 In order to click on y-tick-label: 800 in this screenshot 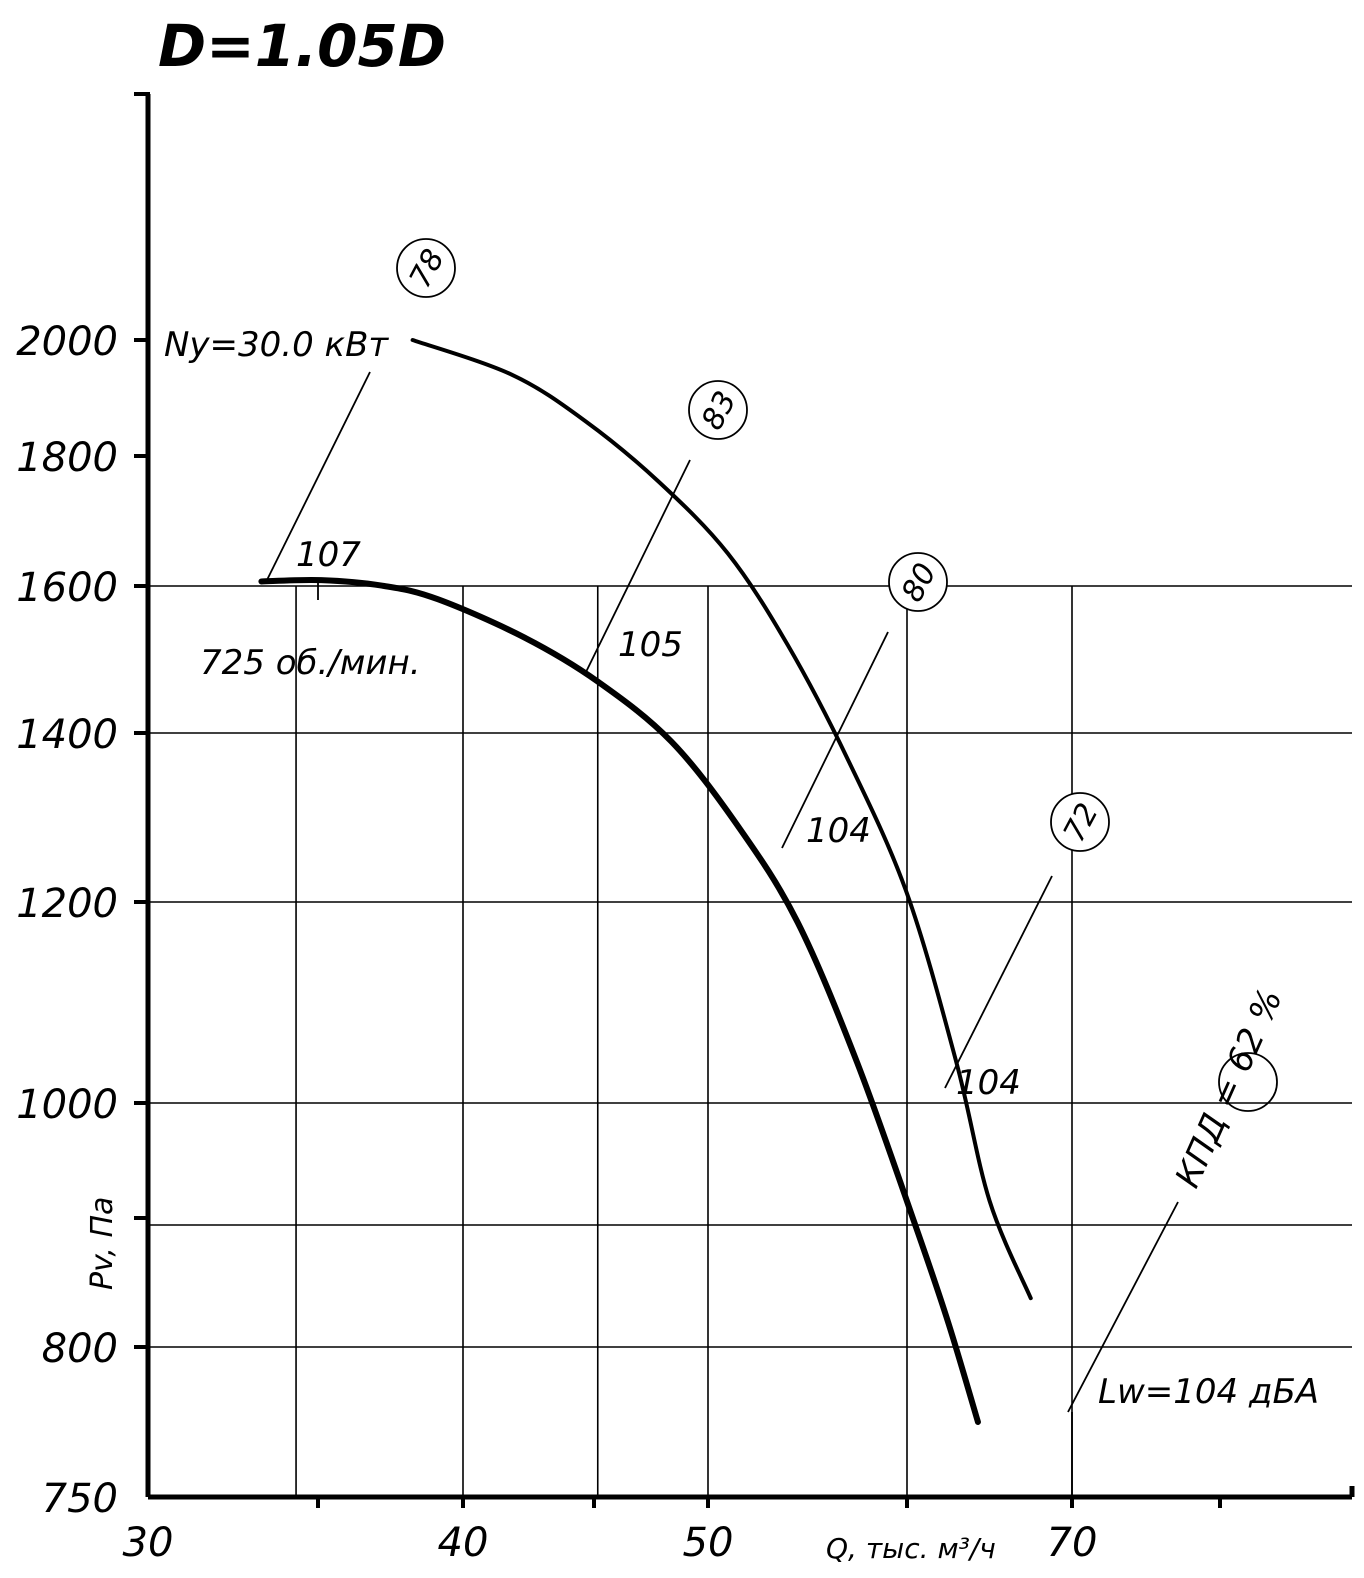, I will do `click(80, 1349)`.